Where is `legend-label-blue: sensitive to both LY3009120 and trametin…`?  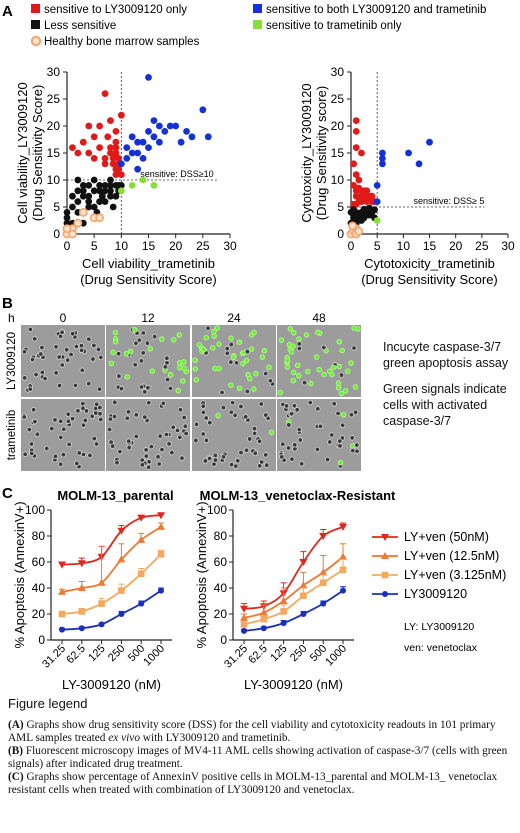
legend-label-blue: sensitive to both LY3009120 and trametin… is located at coordinates (376, 10).